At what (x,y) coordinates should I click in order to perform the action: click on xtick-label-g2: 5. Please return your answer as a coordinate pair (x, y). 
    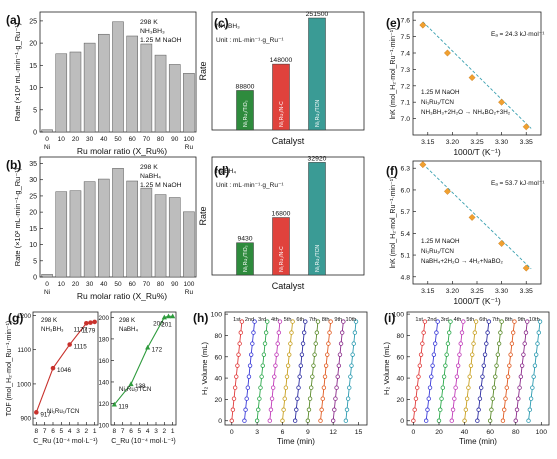
    Looking at the image, I should click on (140, 431).